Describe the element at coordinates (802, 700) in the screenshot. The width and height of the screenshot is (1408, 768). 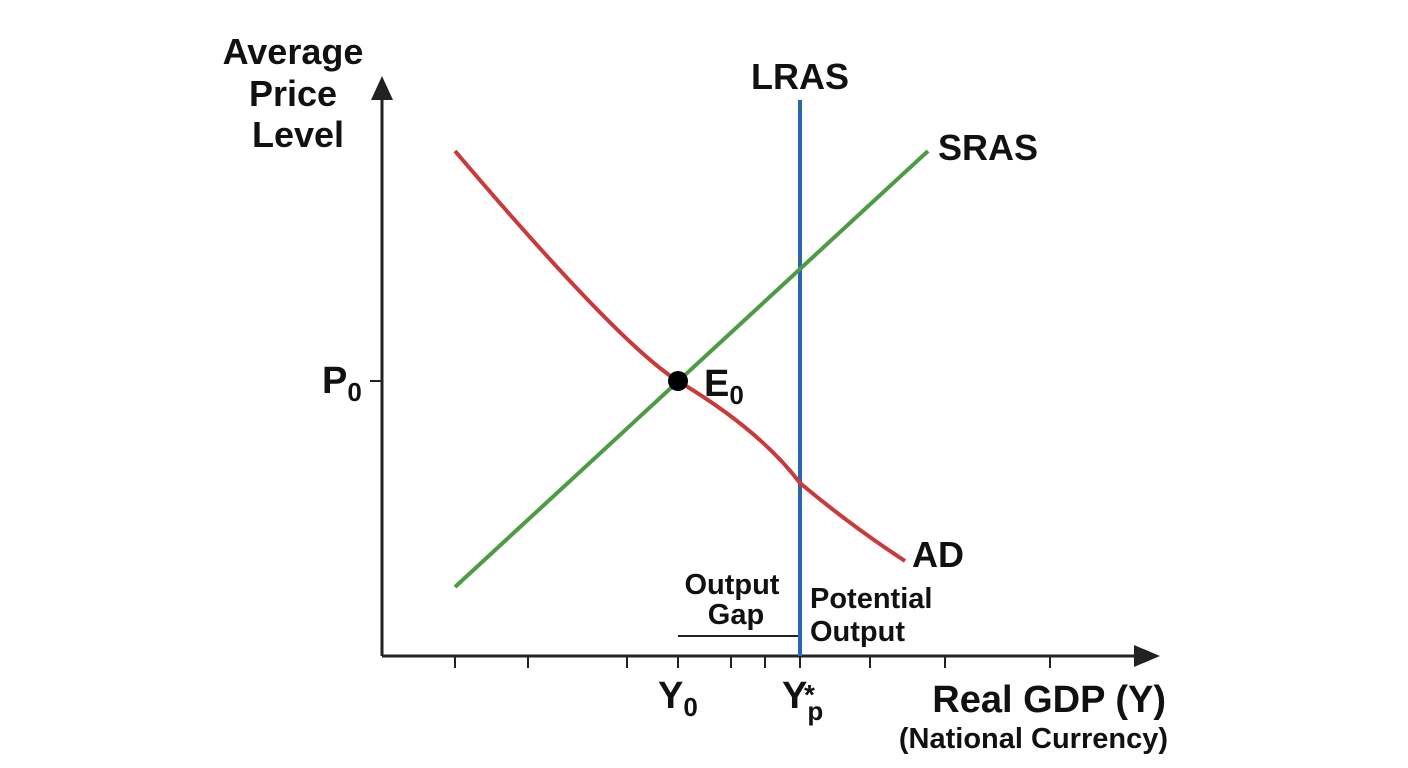
I see `yp-label: Yp` at that location.